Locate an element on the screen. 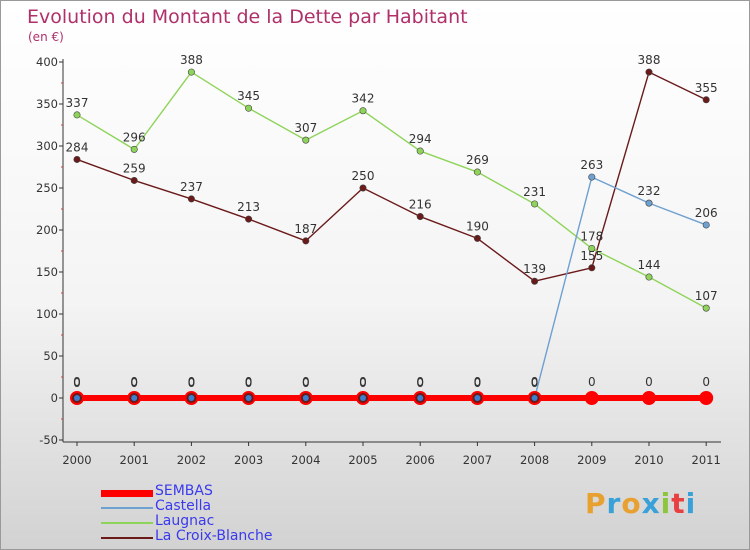 This screenshot has width=750, height=550. data-label-castella: 232 is located at coordinates (649, 191).